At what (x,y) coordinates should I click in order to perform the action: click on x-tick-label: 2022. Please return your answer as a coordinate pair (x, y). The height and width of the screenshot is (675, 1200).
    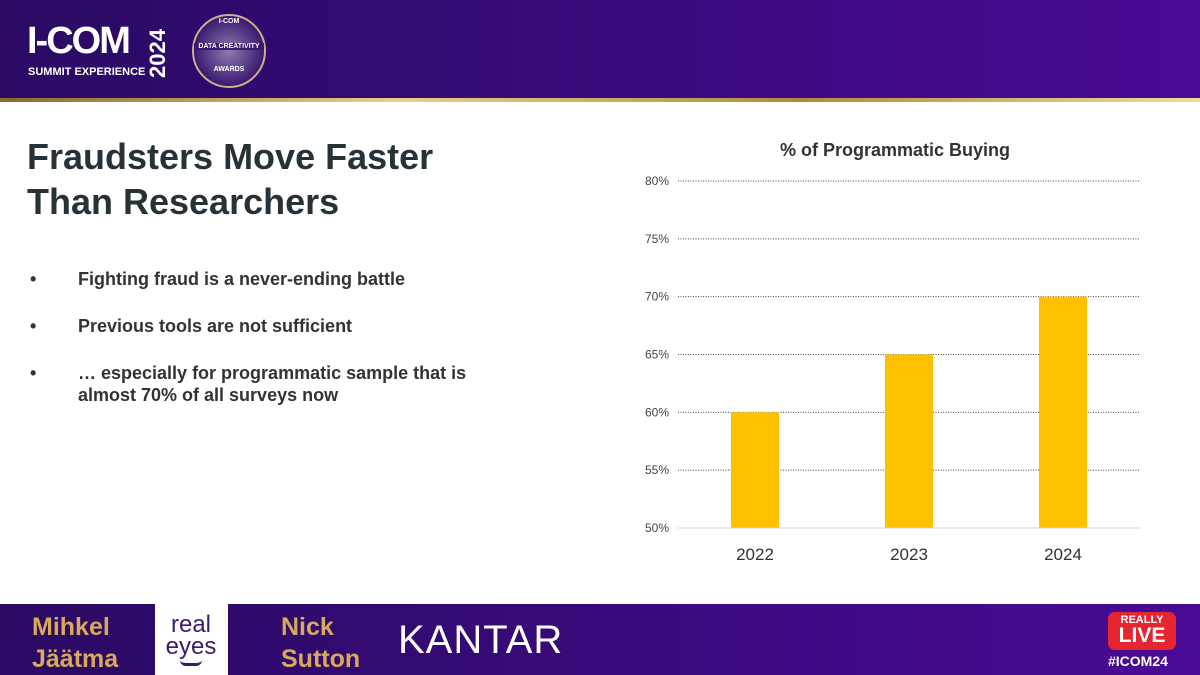
    Looking at the image, I should click on (755, 554).